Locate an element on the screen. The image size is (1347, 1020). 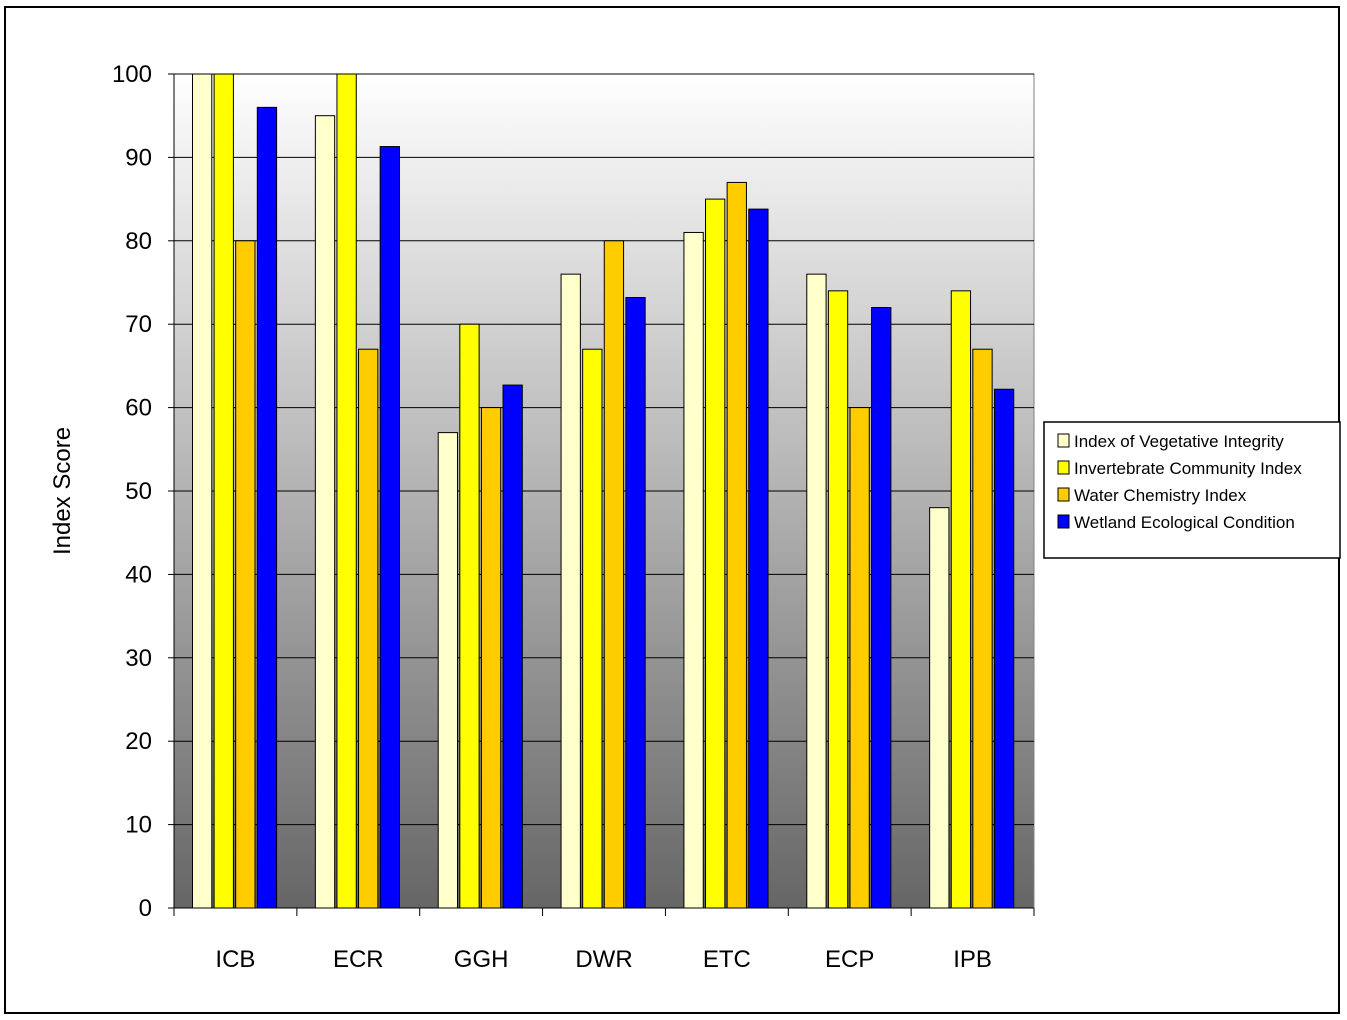
legend-box is located at coordinates (1192, 490).